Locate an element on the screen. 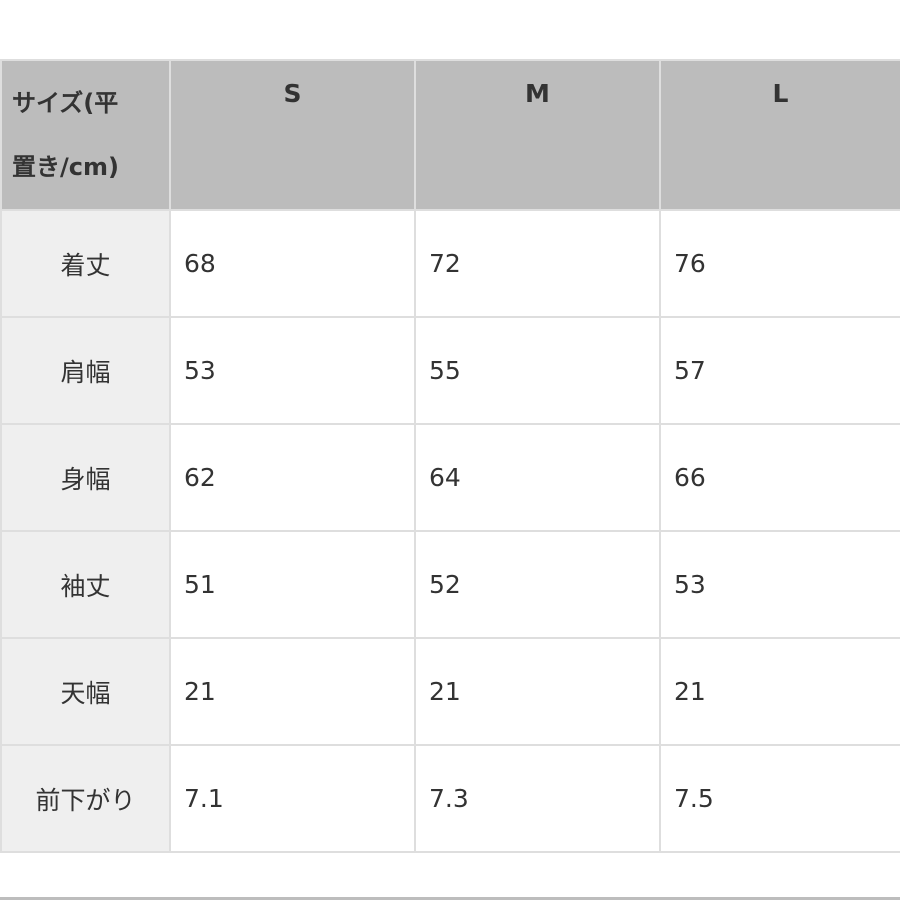 The width and height of the screenshot is (900, 900). size-header: サイズ(平 置き/cm) is located at coordinates (85, 135).